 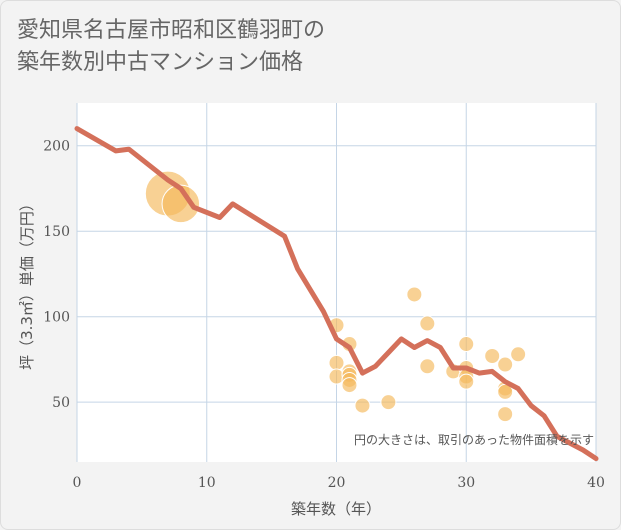 What do you see at coordinates (56, 147) in the screenshot?
I see `y-tick-label: 200` at bounding box center [56, 147].